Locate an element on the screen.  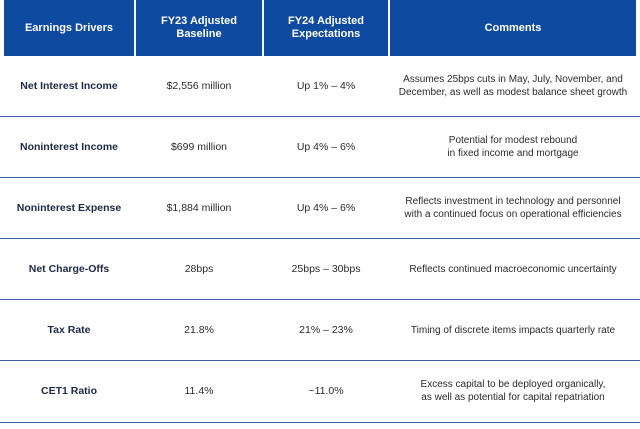
header-fy23-baseline: FY23 Adjusted Baseline is located at coordinates (199, 28).